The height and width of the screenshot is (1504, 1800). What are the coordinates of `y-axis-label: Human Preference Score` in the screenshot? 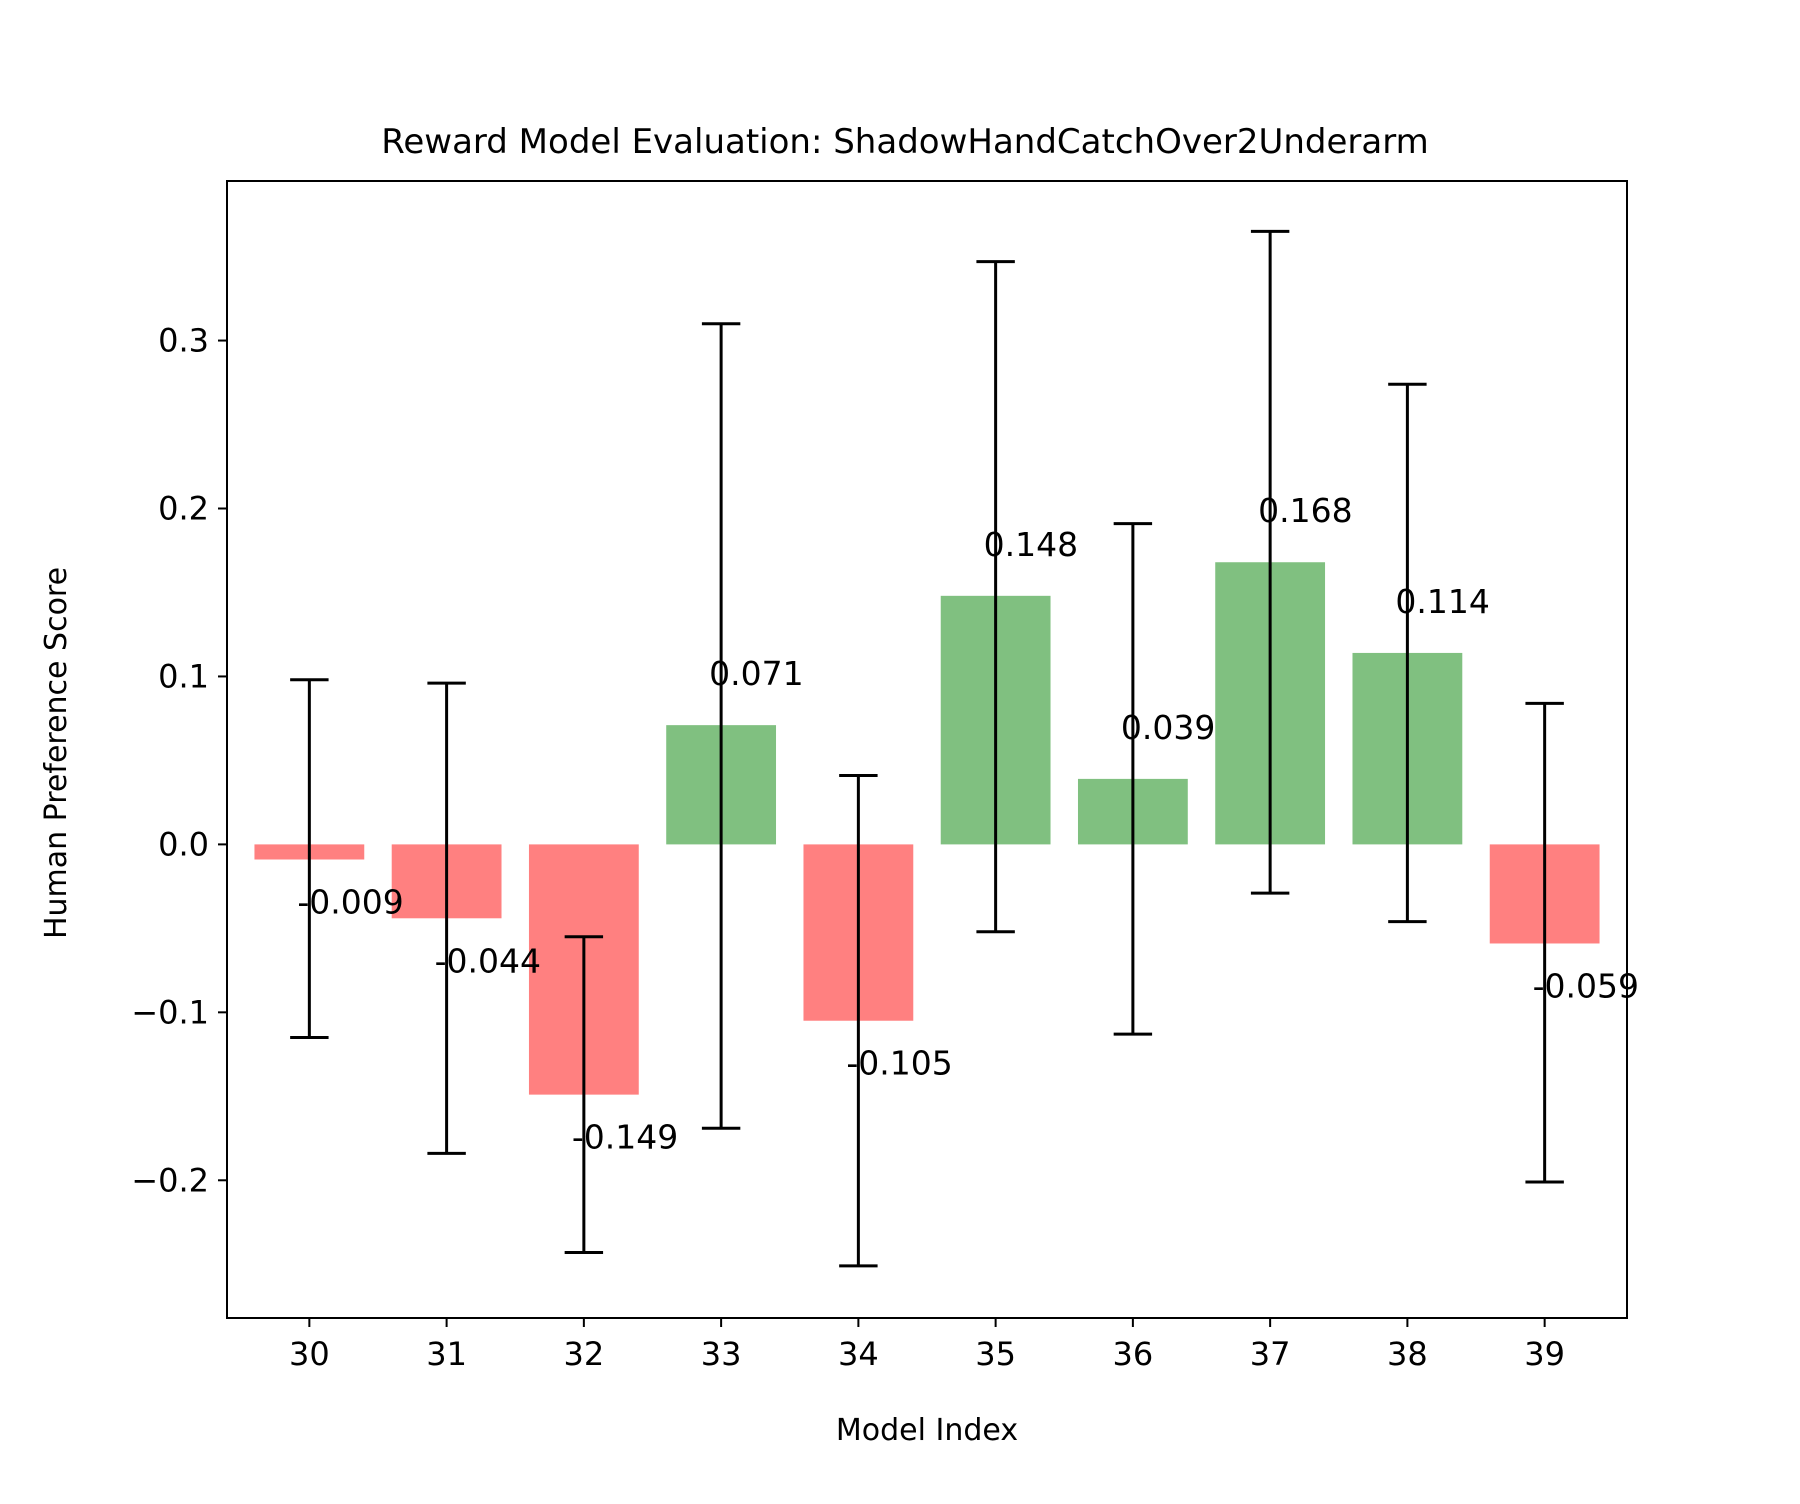 It's located at (56, 753).